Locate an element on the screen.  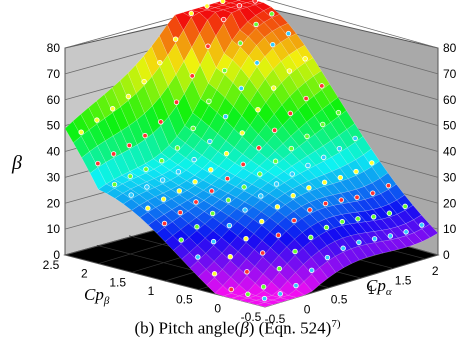
z-tick-label: 80 is located at coordinates (450, 48).